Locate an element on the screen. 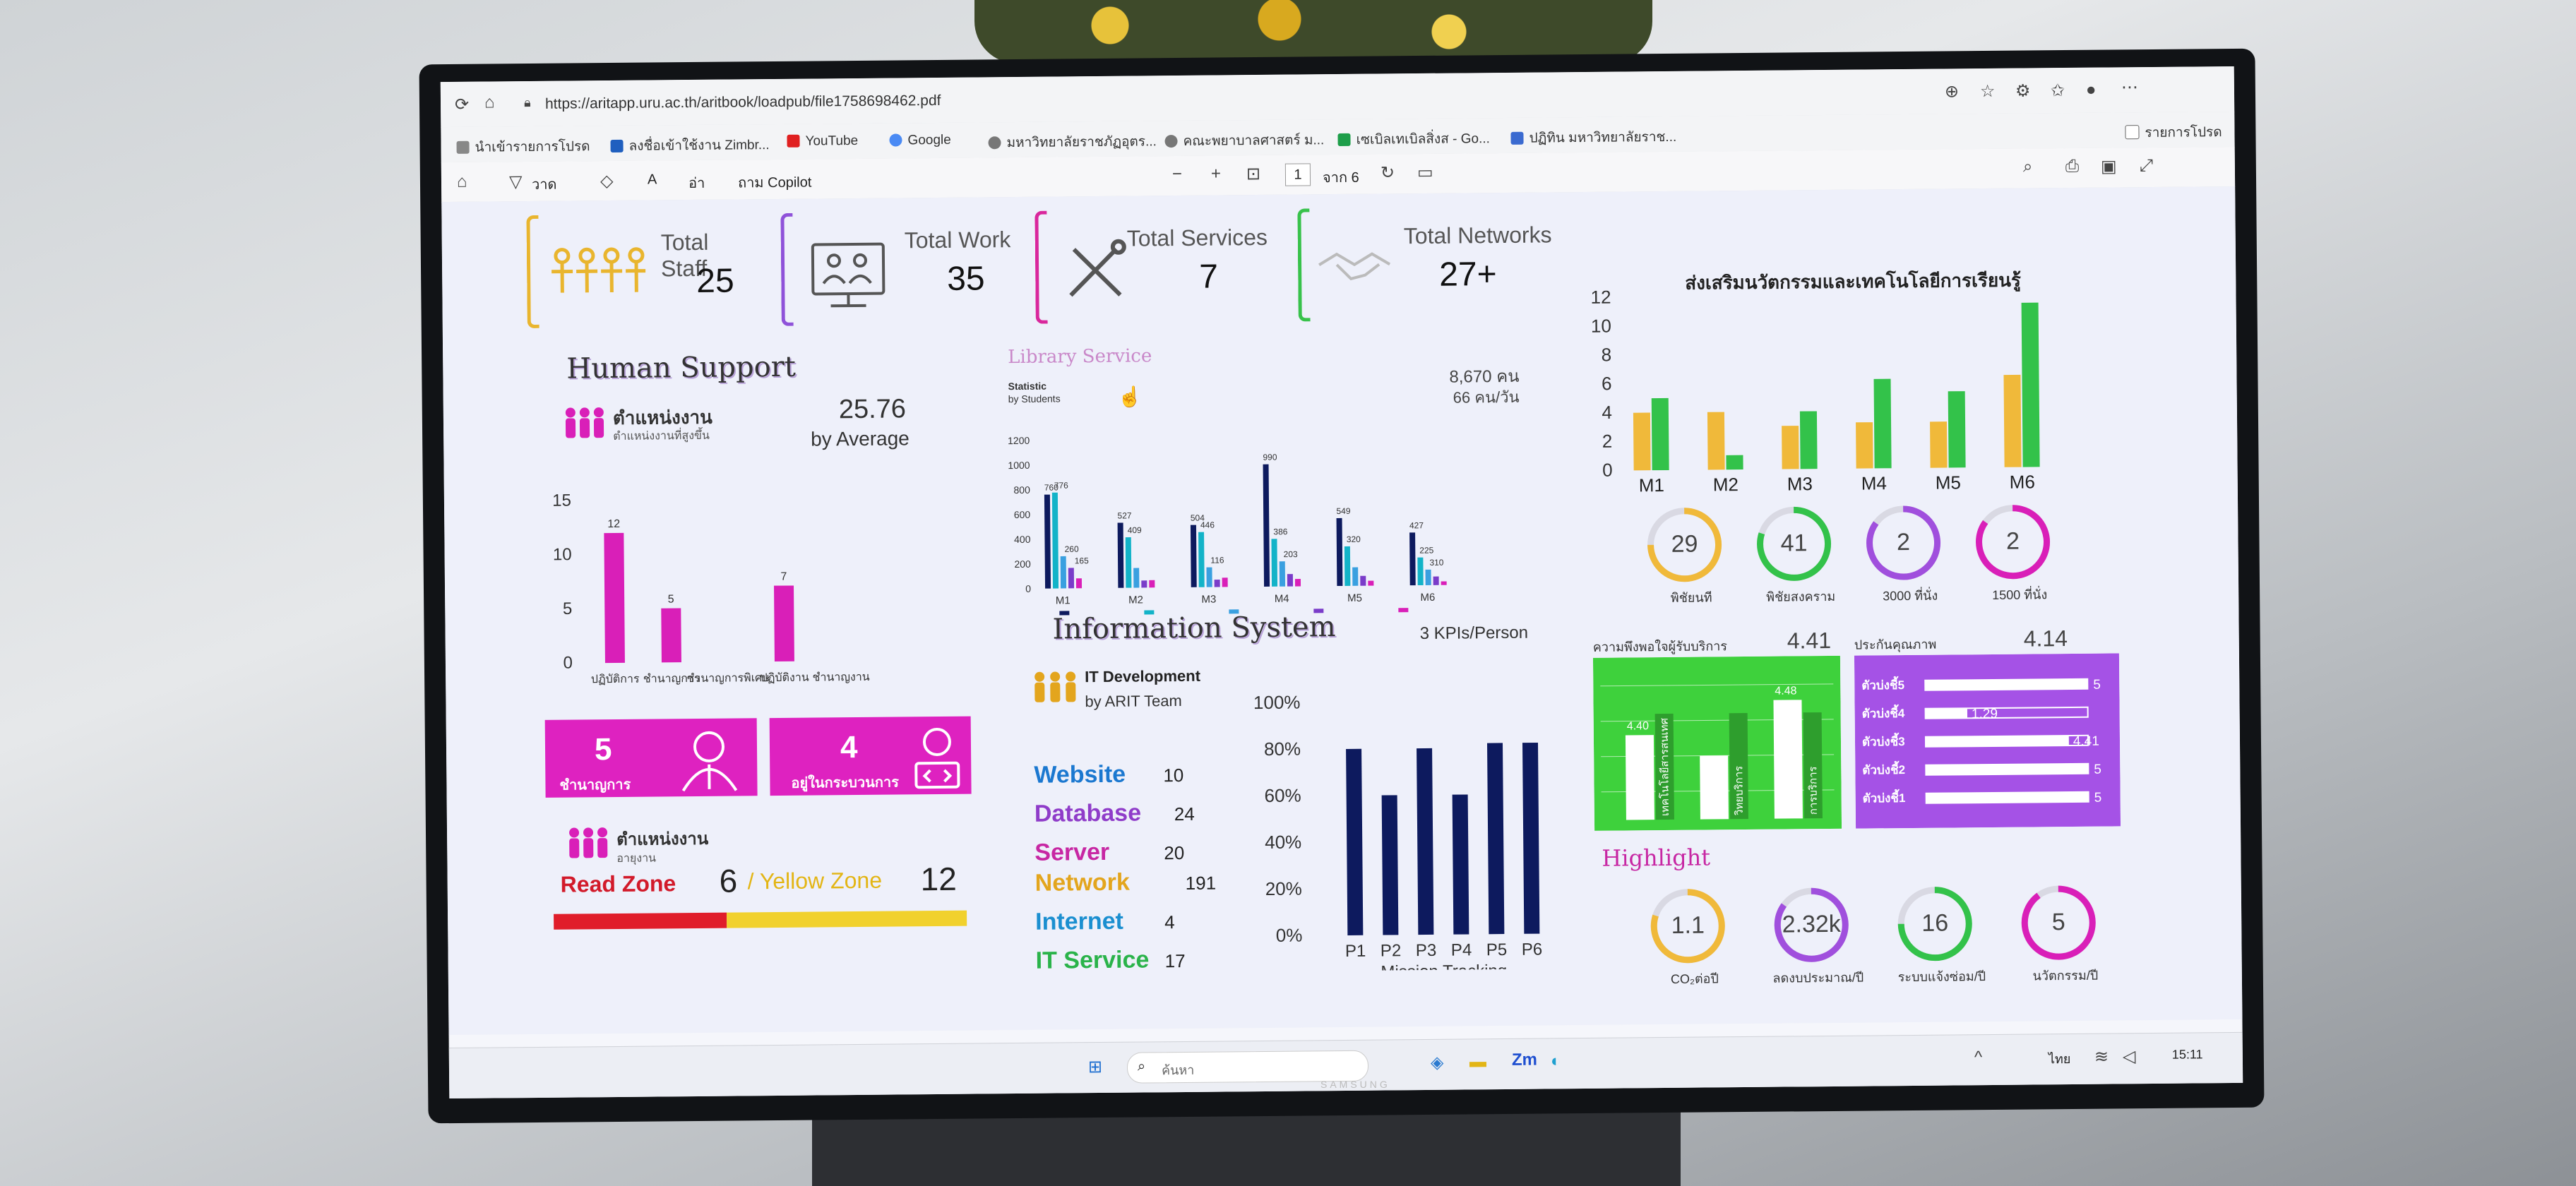 The width and height of the screenshot is (2576, 1186). search-icon: ⌕ is located at coordinates (2027, 166).